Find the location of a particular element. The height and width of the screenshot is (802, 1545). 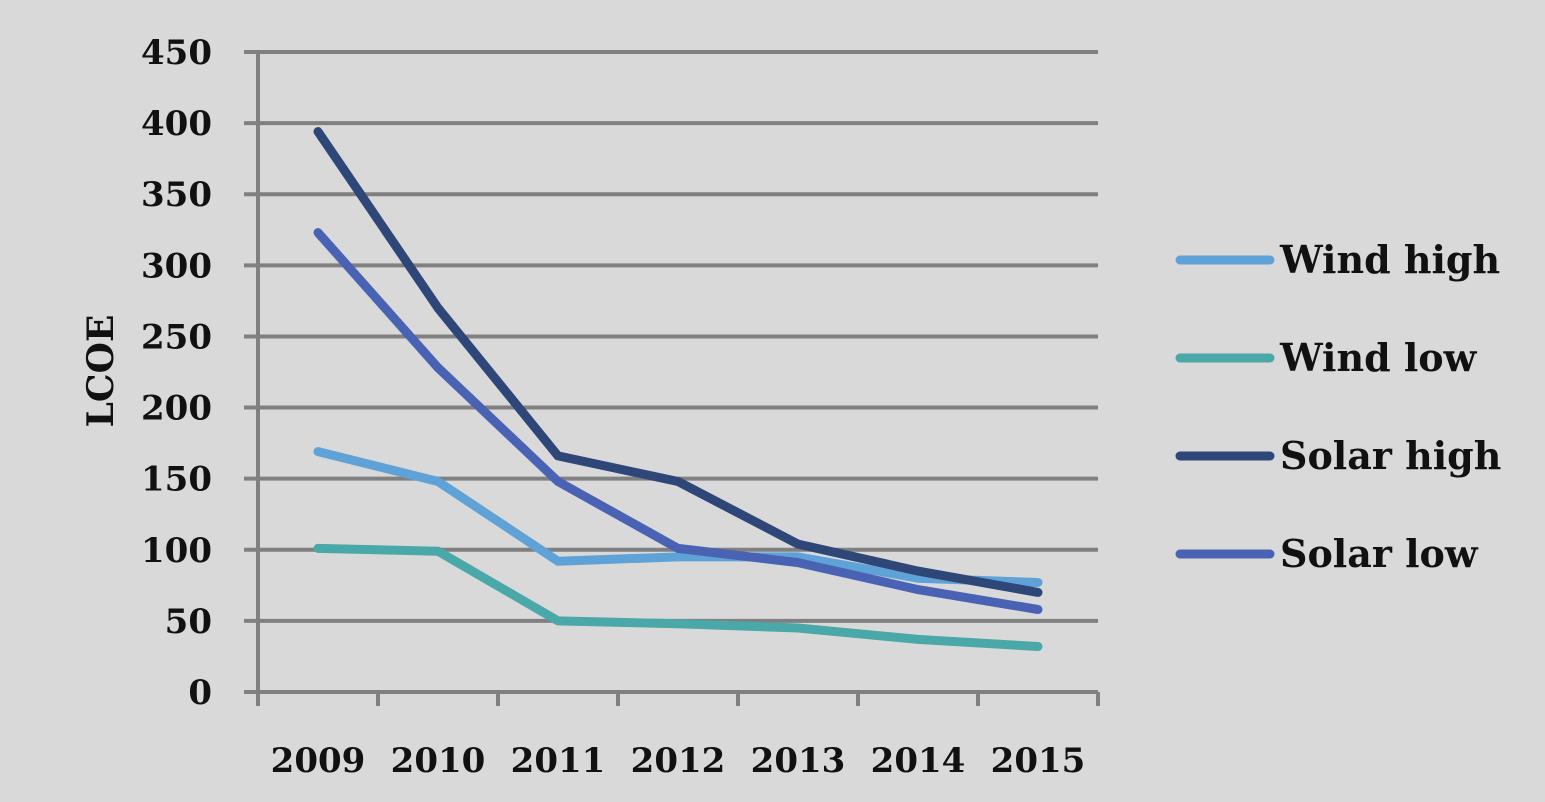

y-tick-label: 400 is located at coordinates (176, 124).